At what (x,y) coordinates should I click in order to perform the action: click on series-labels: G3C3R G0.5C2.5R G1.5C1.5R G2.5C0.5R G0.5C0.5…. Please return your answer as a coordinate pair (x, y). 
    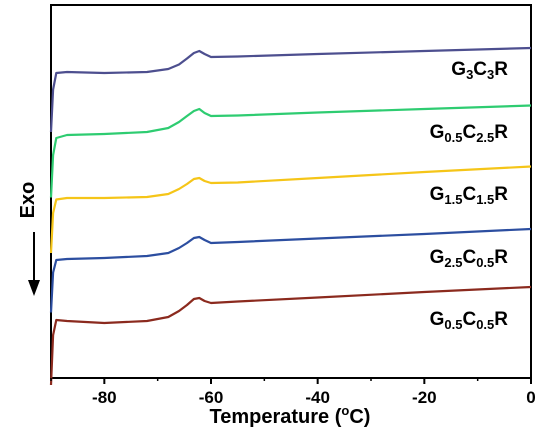
    Looking at the image, I should click on (469, 195).